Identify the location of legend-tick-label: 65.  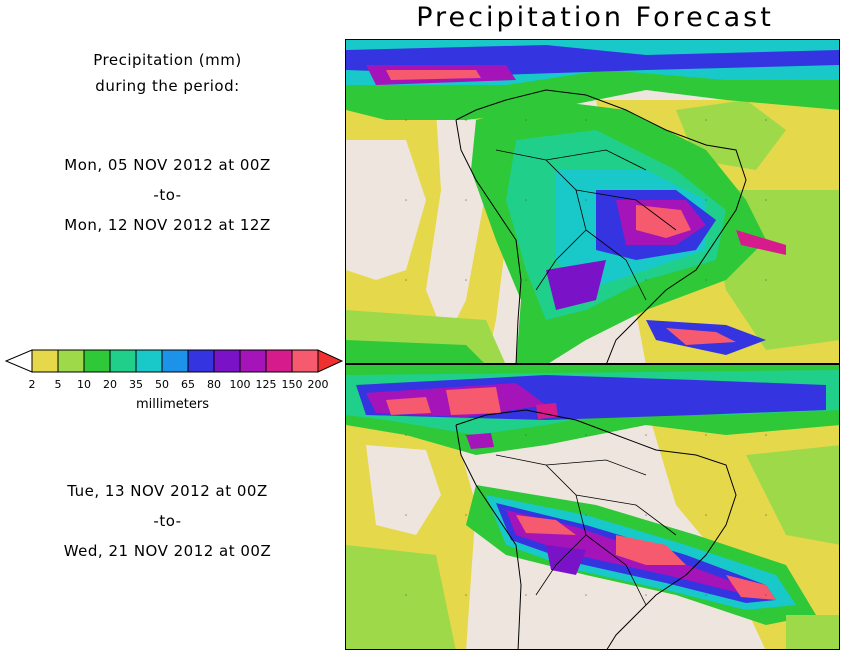
(188, 384).